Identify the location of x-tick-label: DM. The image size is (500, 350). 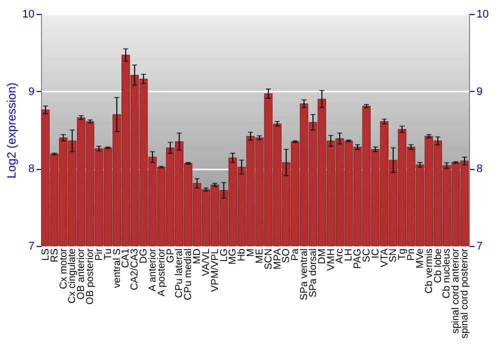
(322, 256).